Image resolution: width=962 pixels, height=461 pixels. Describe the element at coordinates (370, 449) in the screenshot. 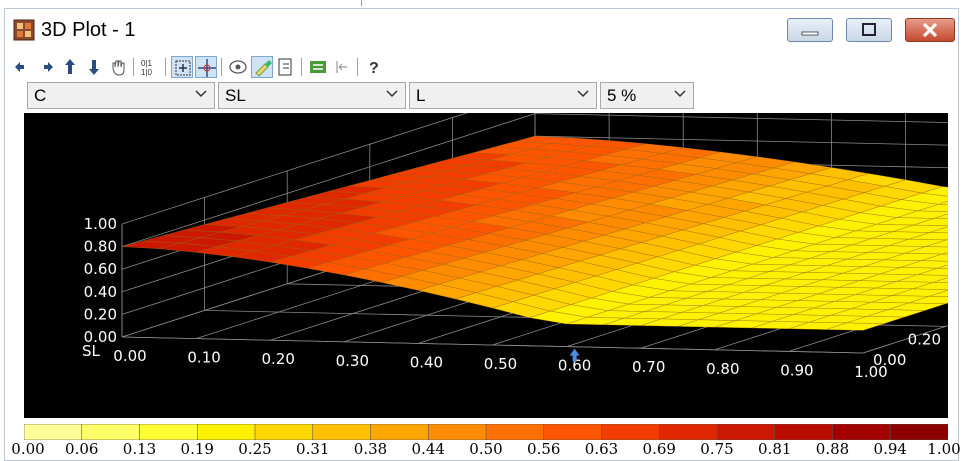

I see `colorbar-tick-label: 0.38` at that location.